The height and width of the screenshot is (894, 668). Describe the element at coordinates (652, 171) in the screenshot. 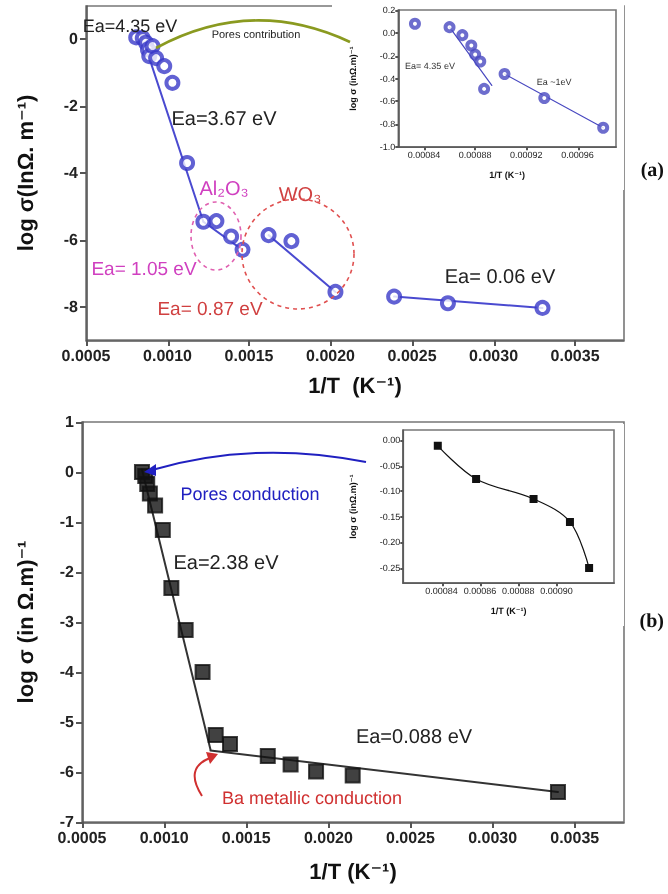

I see `text: (a)` at that location.